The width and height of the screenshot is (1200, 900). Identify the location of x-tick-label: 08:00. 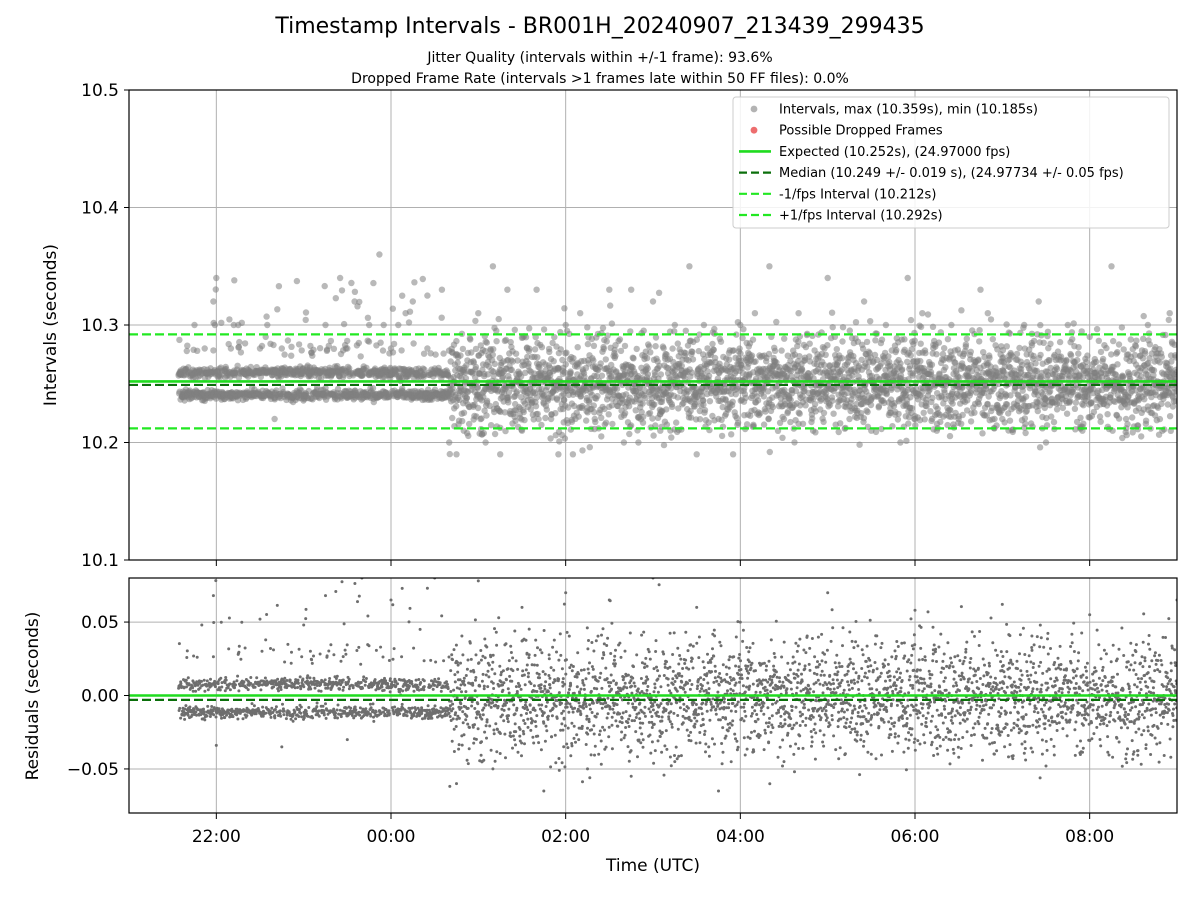
(1089, 837).